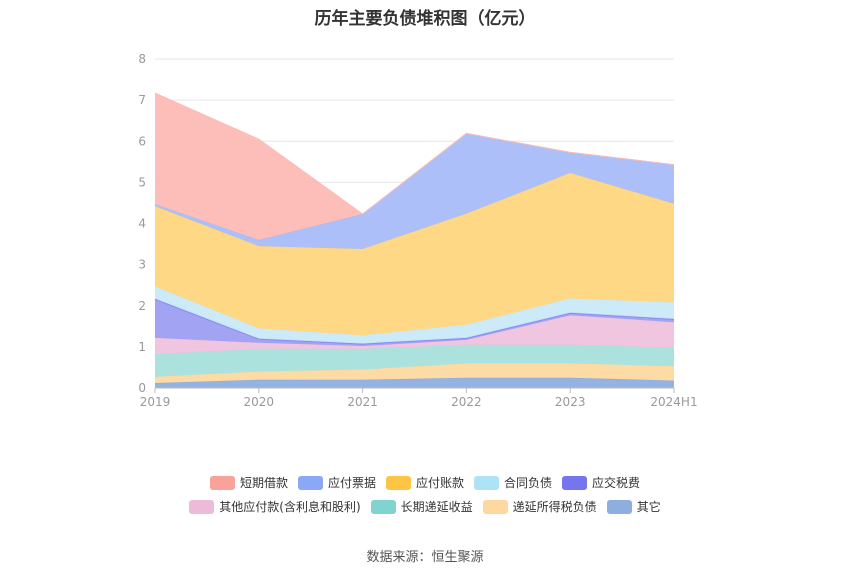 This screenshot has width=850, height=575. What do you see at coordinates (362, 402) in the screenshot?
I see `x-tick-label: 2021` at bounding box center [362, 402].